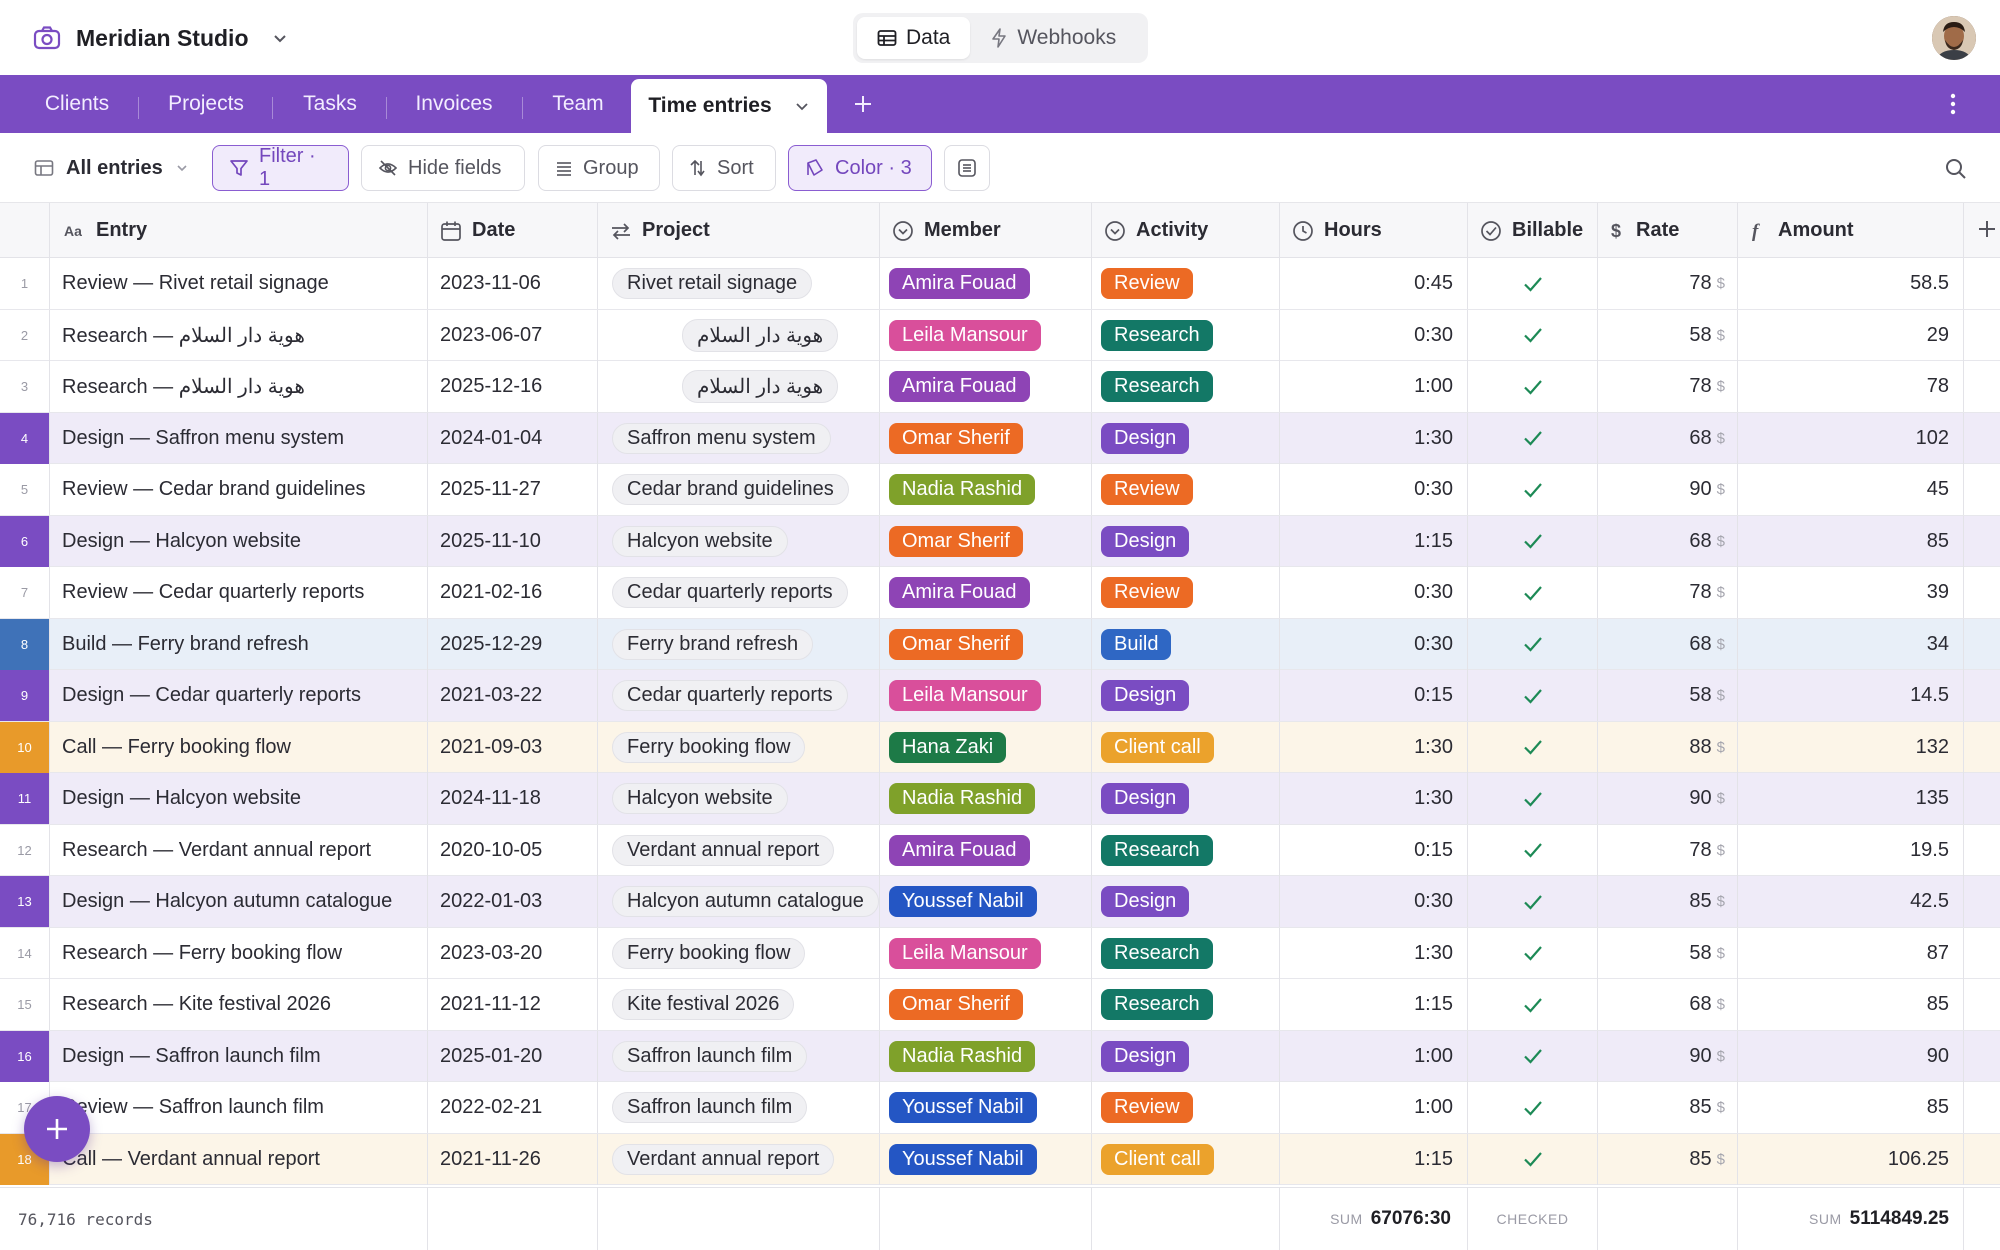 This screenshot has width=2000, height=1250. I want to click on tab-time-entries: Time entries, so click(729, 106).